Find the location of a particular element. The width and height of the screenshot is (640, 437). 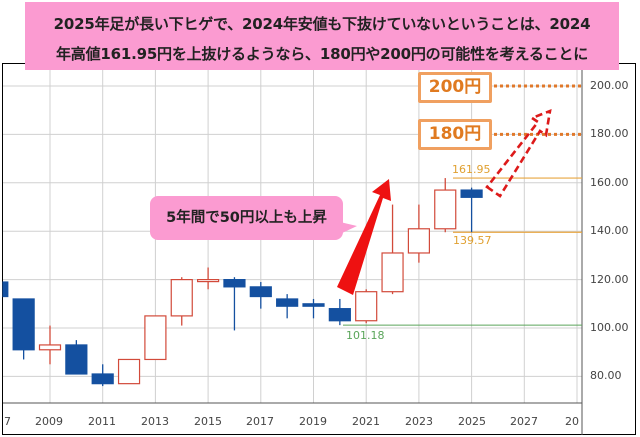

x-tick-label: 7 is located at coordinates (7, 421).